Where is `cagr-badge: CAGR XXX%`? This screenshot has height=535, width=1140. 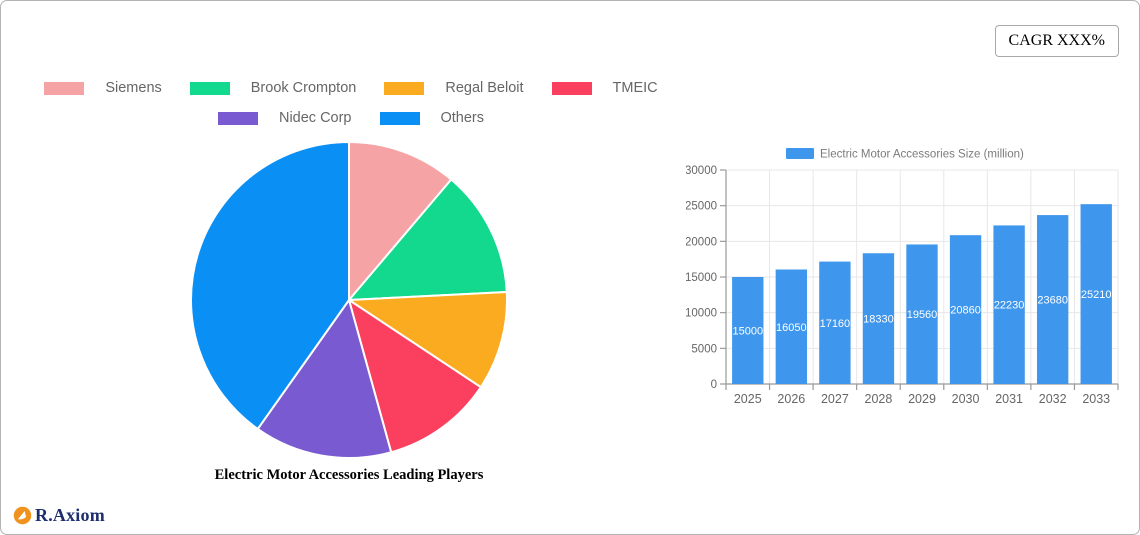 cagr-badge: CAGR XXX% is located at coordinates (1056, 41).